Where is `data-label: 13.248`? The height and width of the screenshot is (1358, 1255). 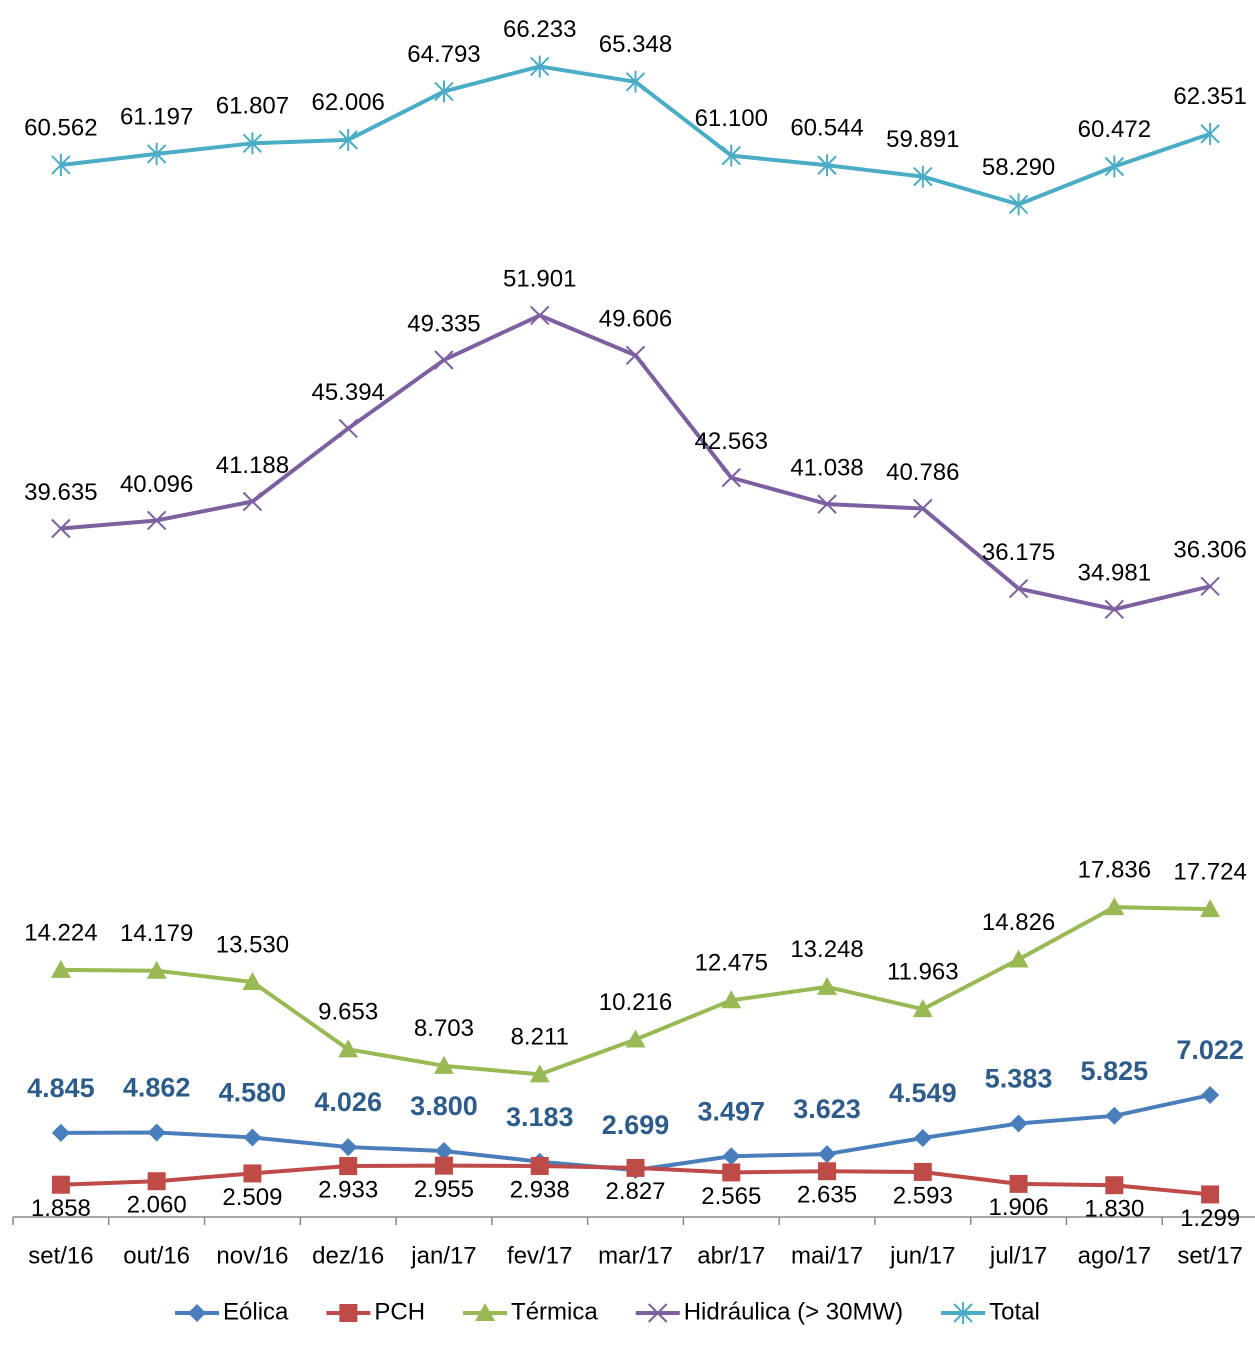 data-label: 13.248 is located at coordinates (826, 949).